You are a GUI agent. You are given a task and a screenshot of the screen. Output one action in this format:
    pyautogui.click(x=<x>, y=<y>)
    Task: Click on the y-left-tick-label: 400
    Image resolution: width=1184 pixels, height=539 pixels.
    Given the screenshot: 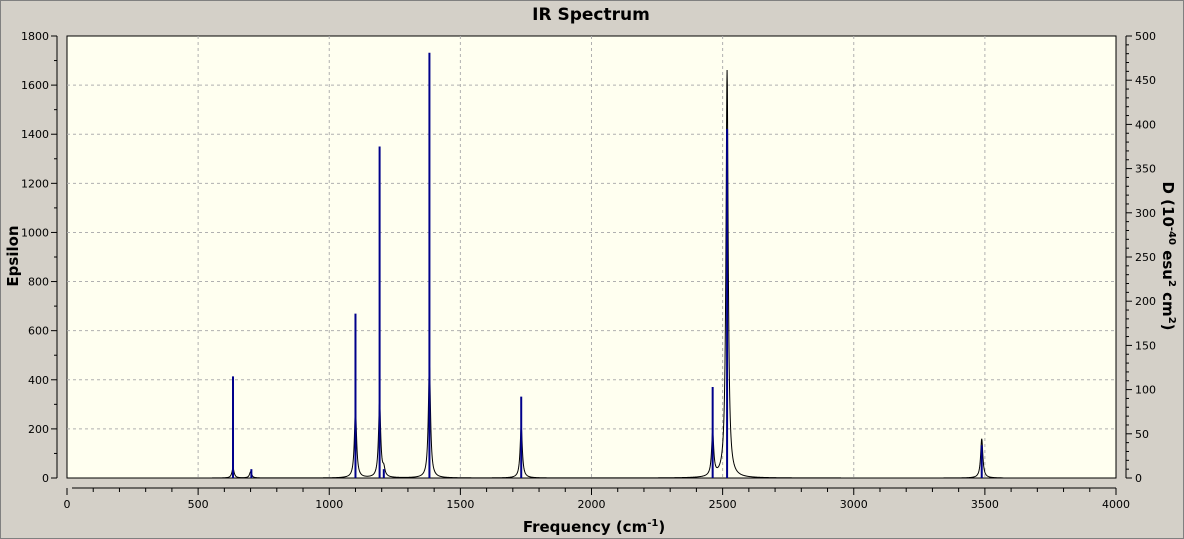 What is the action you would take?
    pyautogui.click(x=38, y=380)
    